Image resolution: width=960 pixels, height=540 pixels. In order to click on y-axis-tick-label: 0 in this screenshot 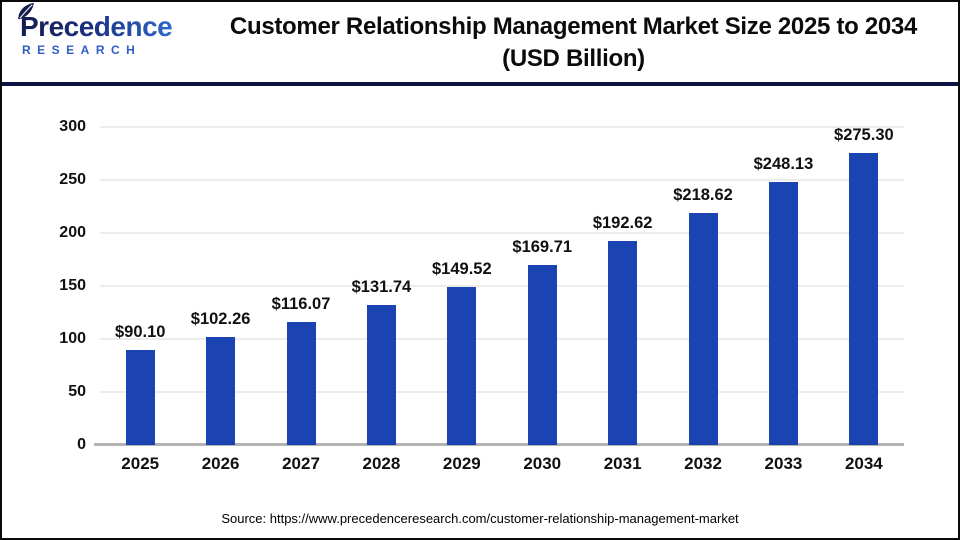, I will do `click(81, 444)`.